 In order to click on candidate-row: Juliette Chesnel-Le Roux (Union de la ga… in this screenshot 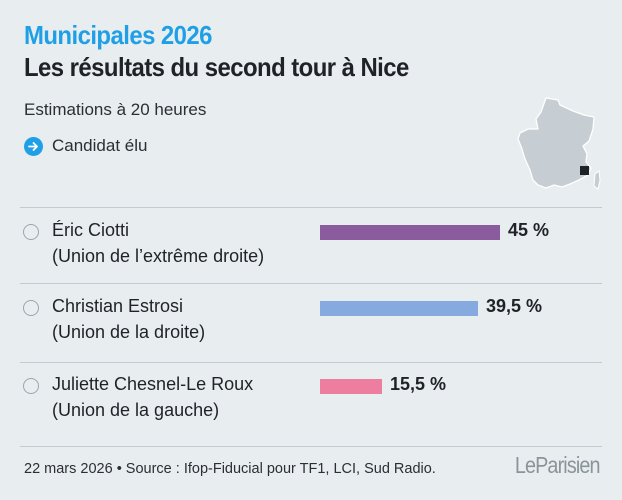, I will do `click(311, 401)`.